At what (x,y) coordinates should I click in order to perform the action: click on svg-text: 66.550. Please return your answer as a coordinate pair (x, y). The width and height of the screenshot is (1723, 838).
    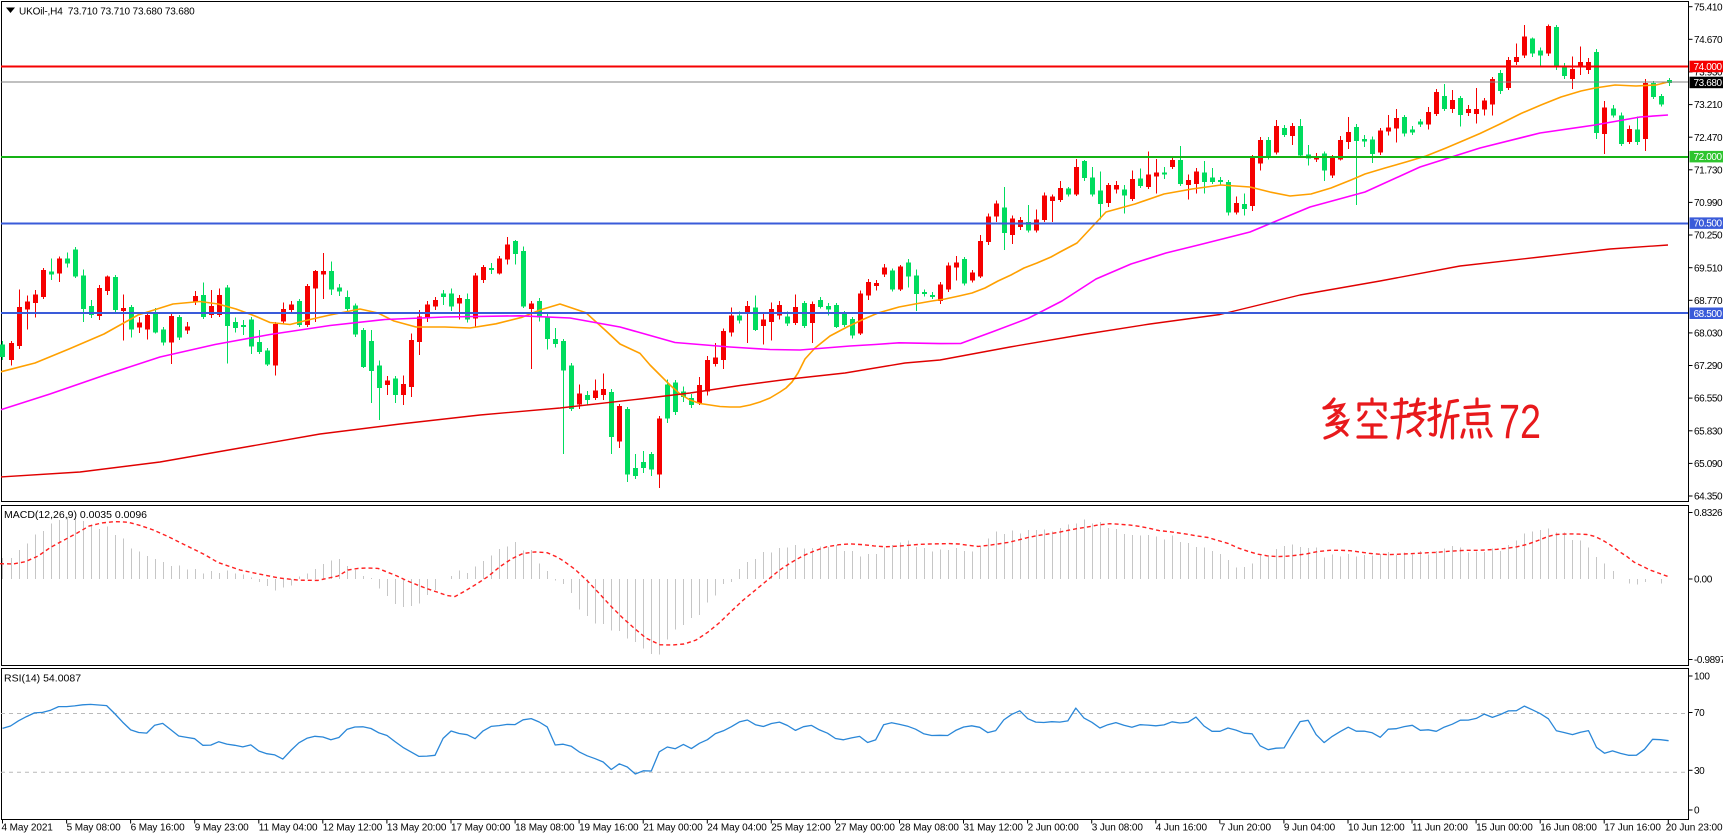
    Looking at the image, I should click on (1708, 399).